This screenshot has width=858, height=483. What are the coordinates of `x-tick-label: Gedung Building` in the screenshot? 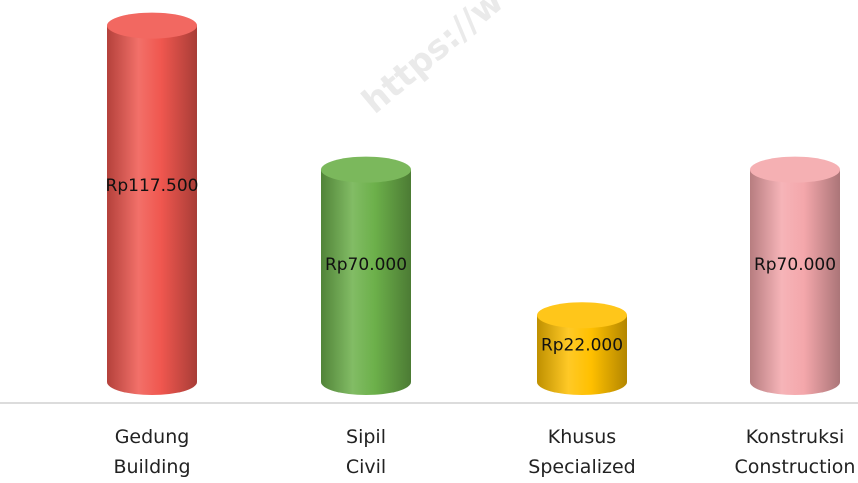 It's located at (152, 452).